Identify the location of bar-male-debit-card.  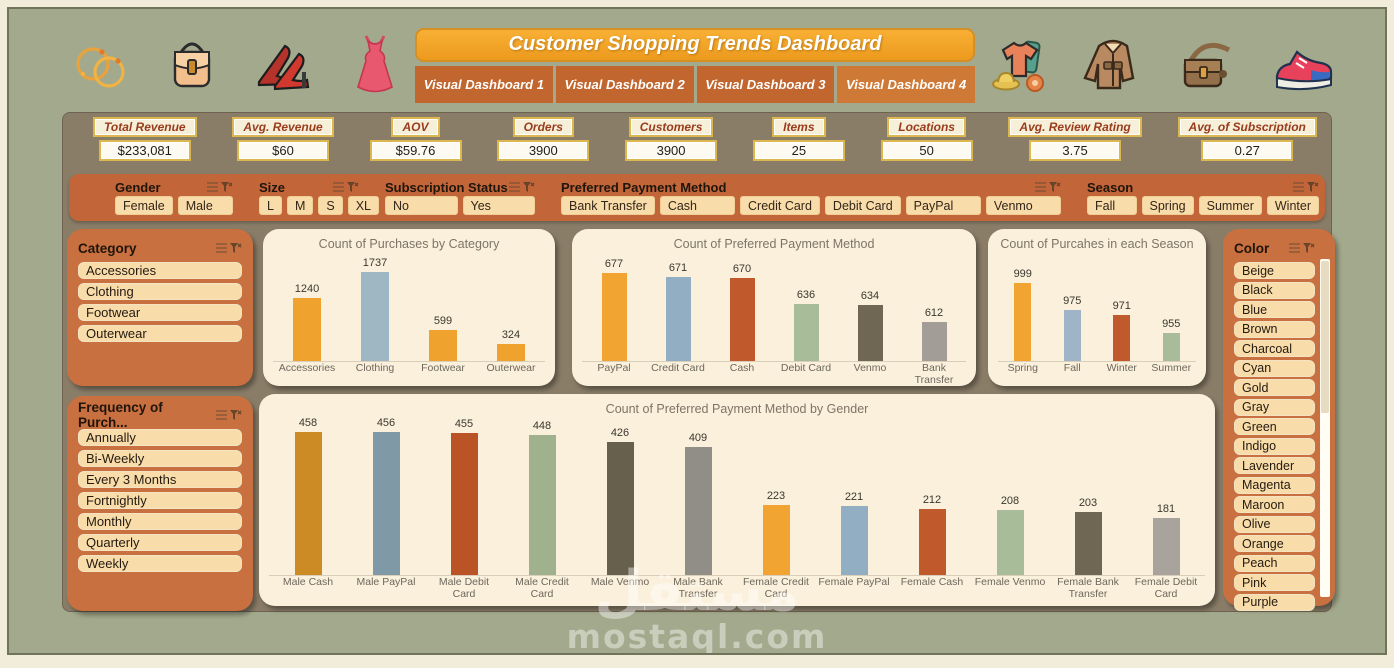
(464, 504).